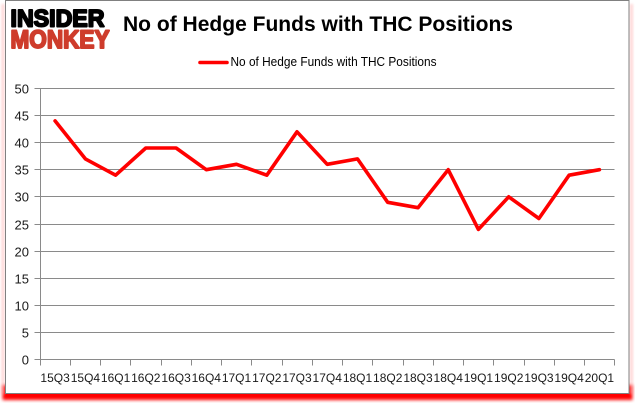  Describe the element at coordinates (358, 378) in the screenshot. I see `svg-text: 18Q1` at that location.